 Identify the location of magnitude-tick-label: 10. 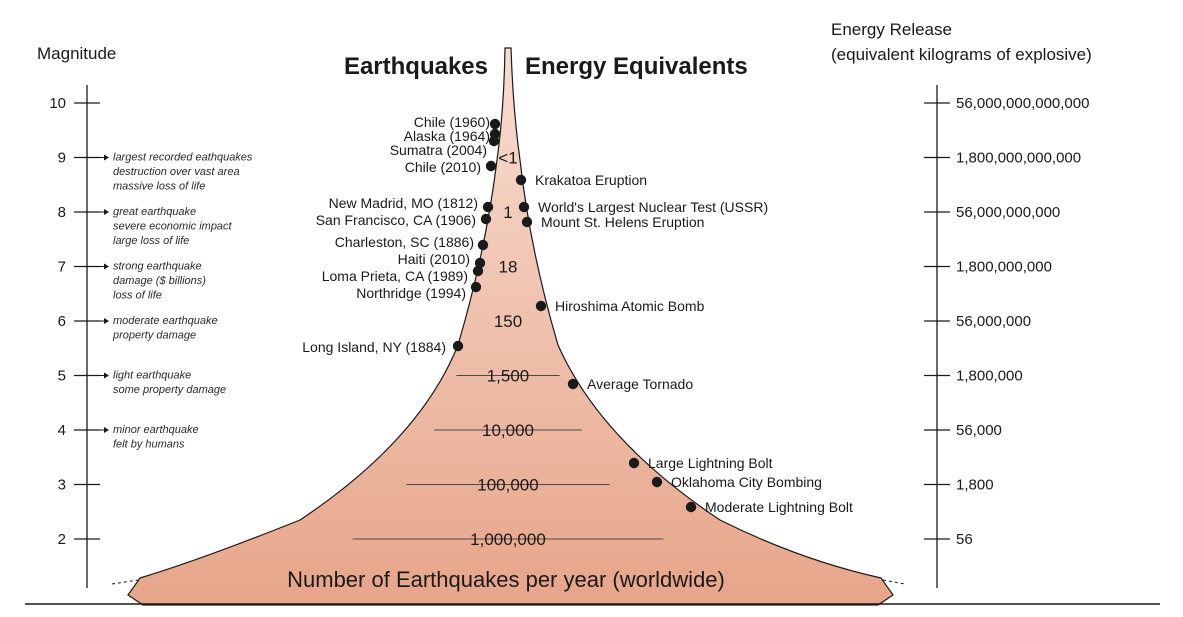
(57, 103).